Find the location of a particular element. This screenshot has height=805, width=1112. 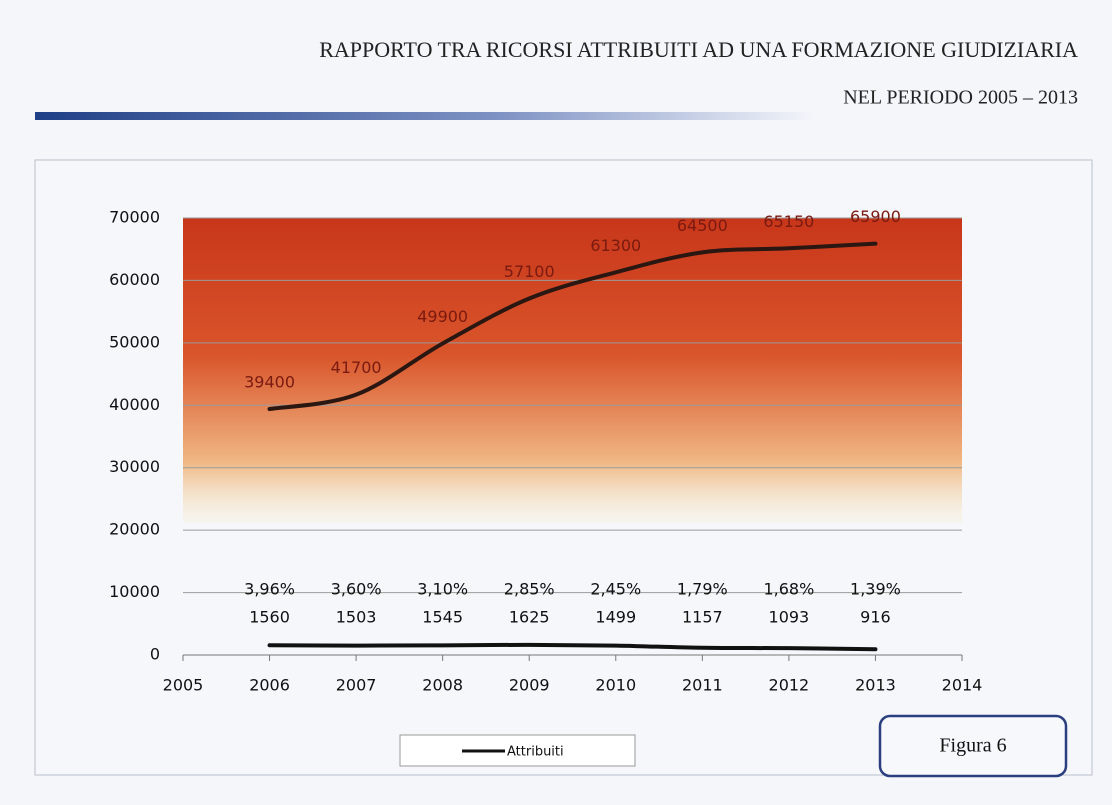

data-label: 1157 is located at coordinates (702, 617).